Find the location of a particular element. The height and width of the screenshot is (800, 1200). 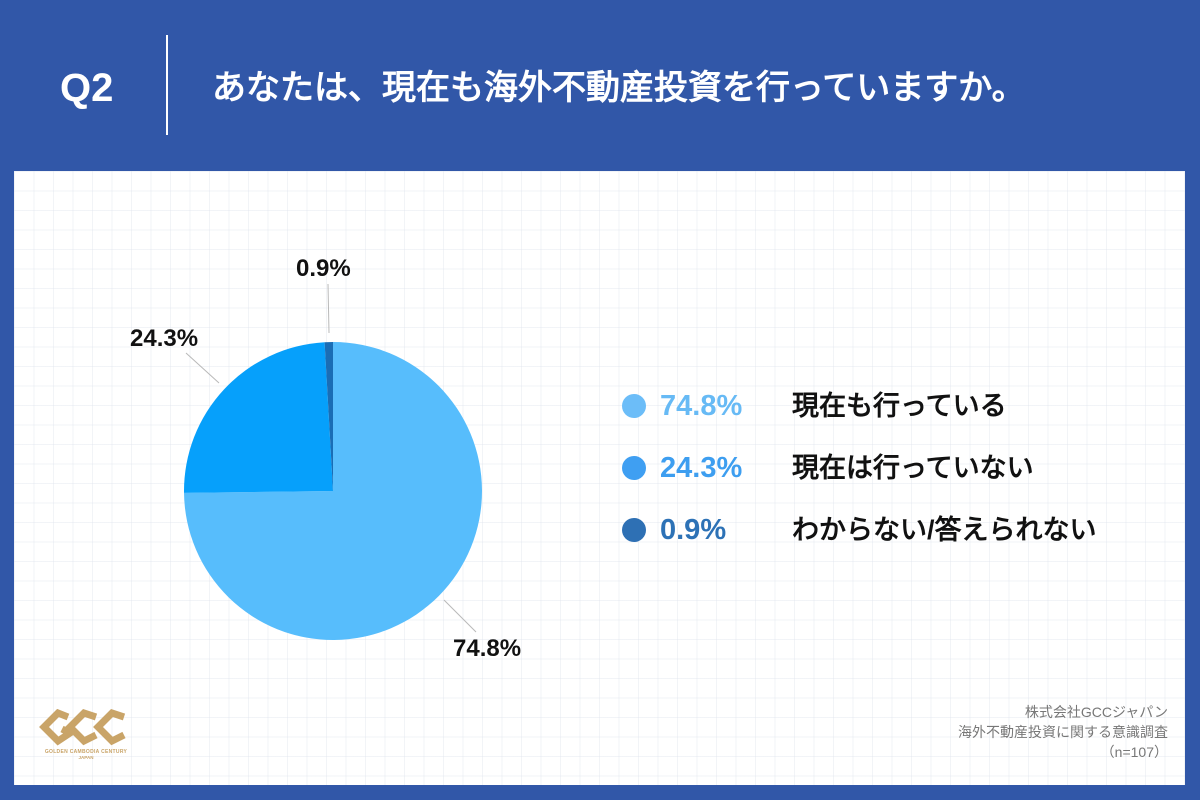

pie-slice-not-currently-investing is located at coordinates (258, 417).